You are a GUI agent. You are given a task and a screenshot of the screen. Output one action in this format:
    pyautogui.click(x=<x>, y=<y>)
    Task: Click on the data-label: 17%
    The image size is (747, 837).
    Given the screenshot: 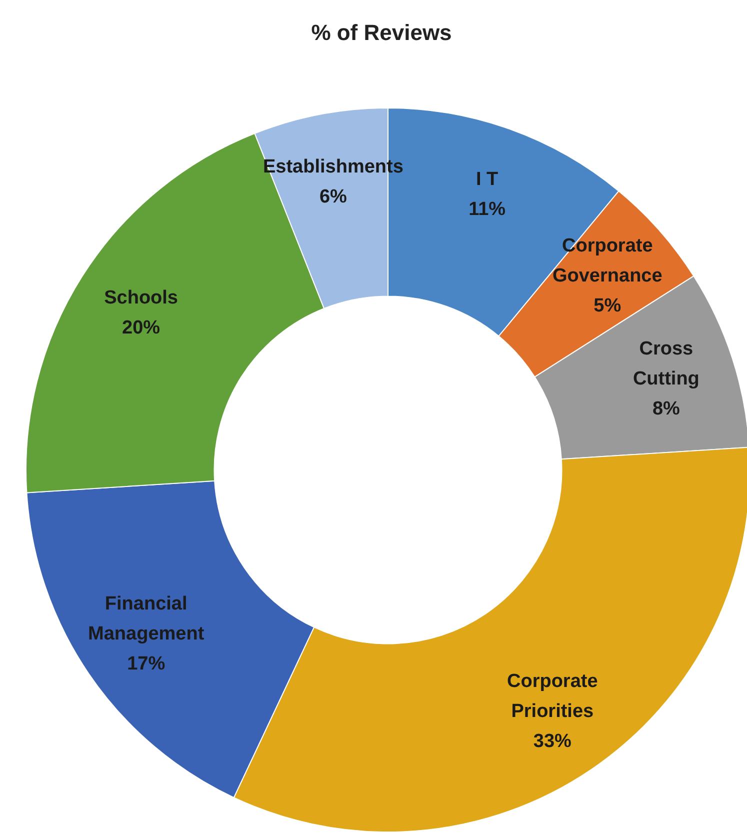 What is the action you would take?
    pyautogui.click(x=146, y=663)
    